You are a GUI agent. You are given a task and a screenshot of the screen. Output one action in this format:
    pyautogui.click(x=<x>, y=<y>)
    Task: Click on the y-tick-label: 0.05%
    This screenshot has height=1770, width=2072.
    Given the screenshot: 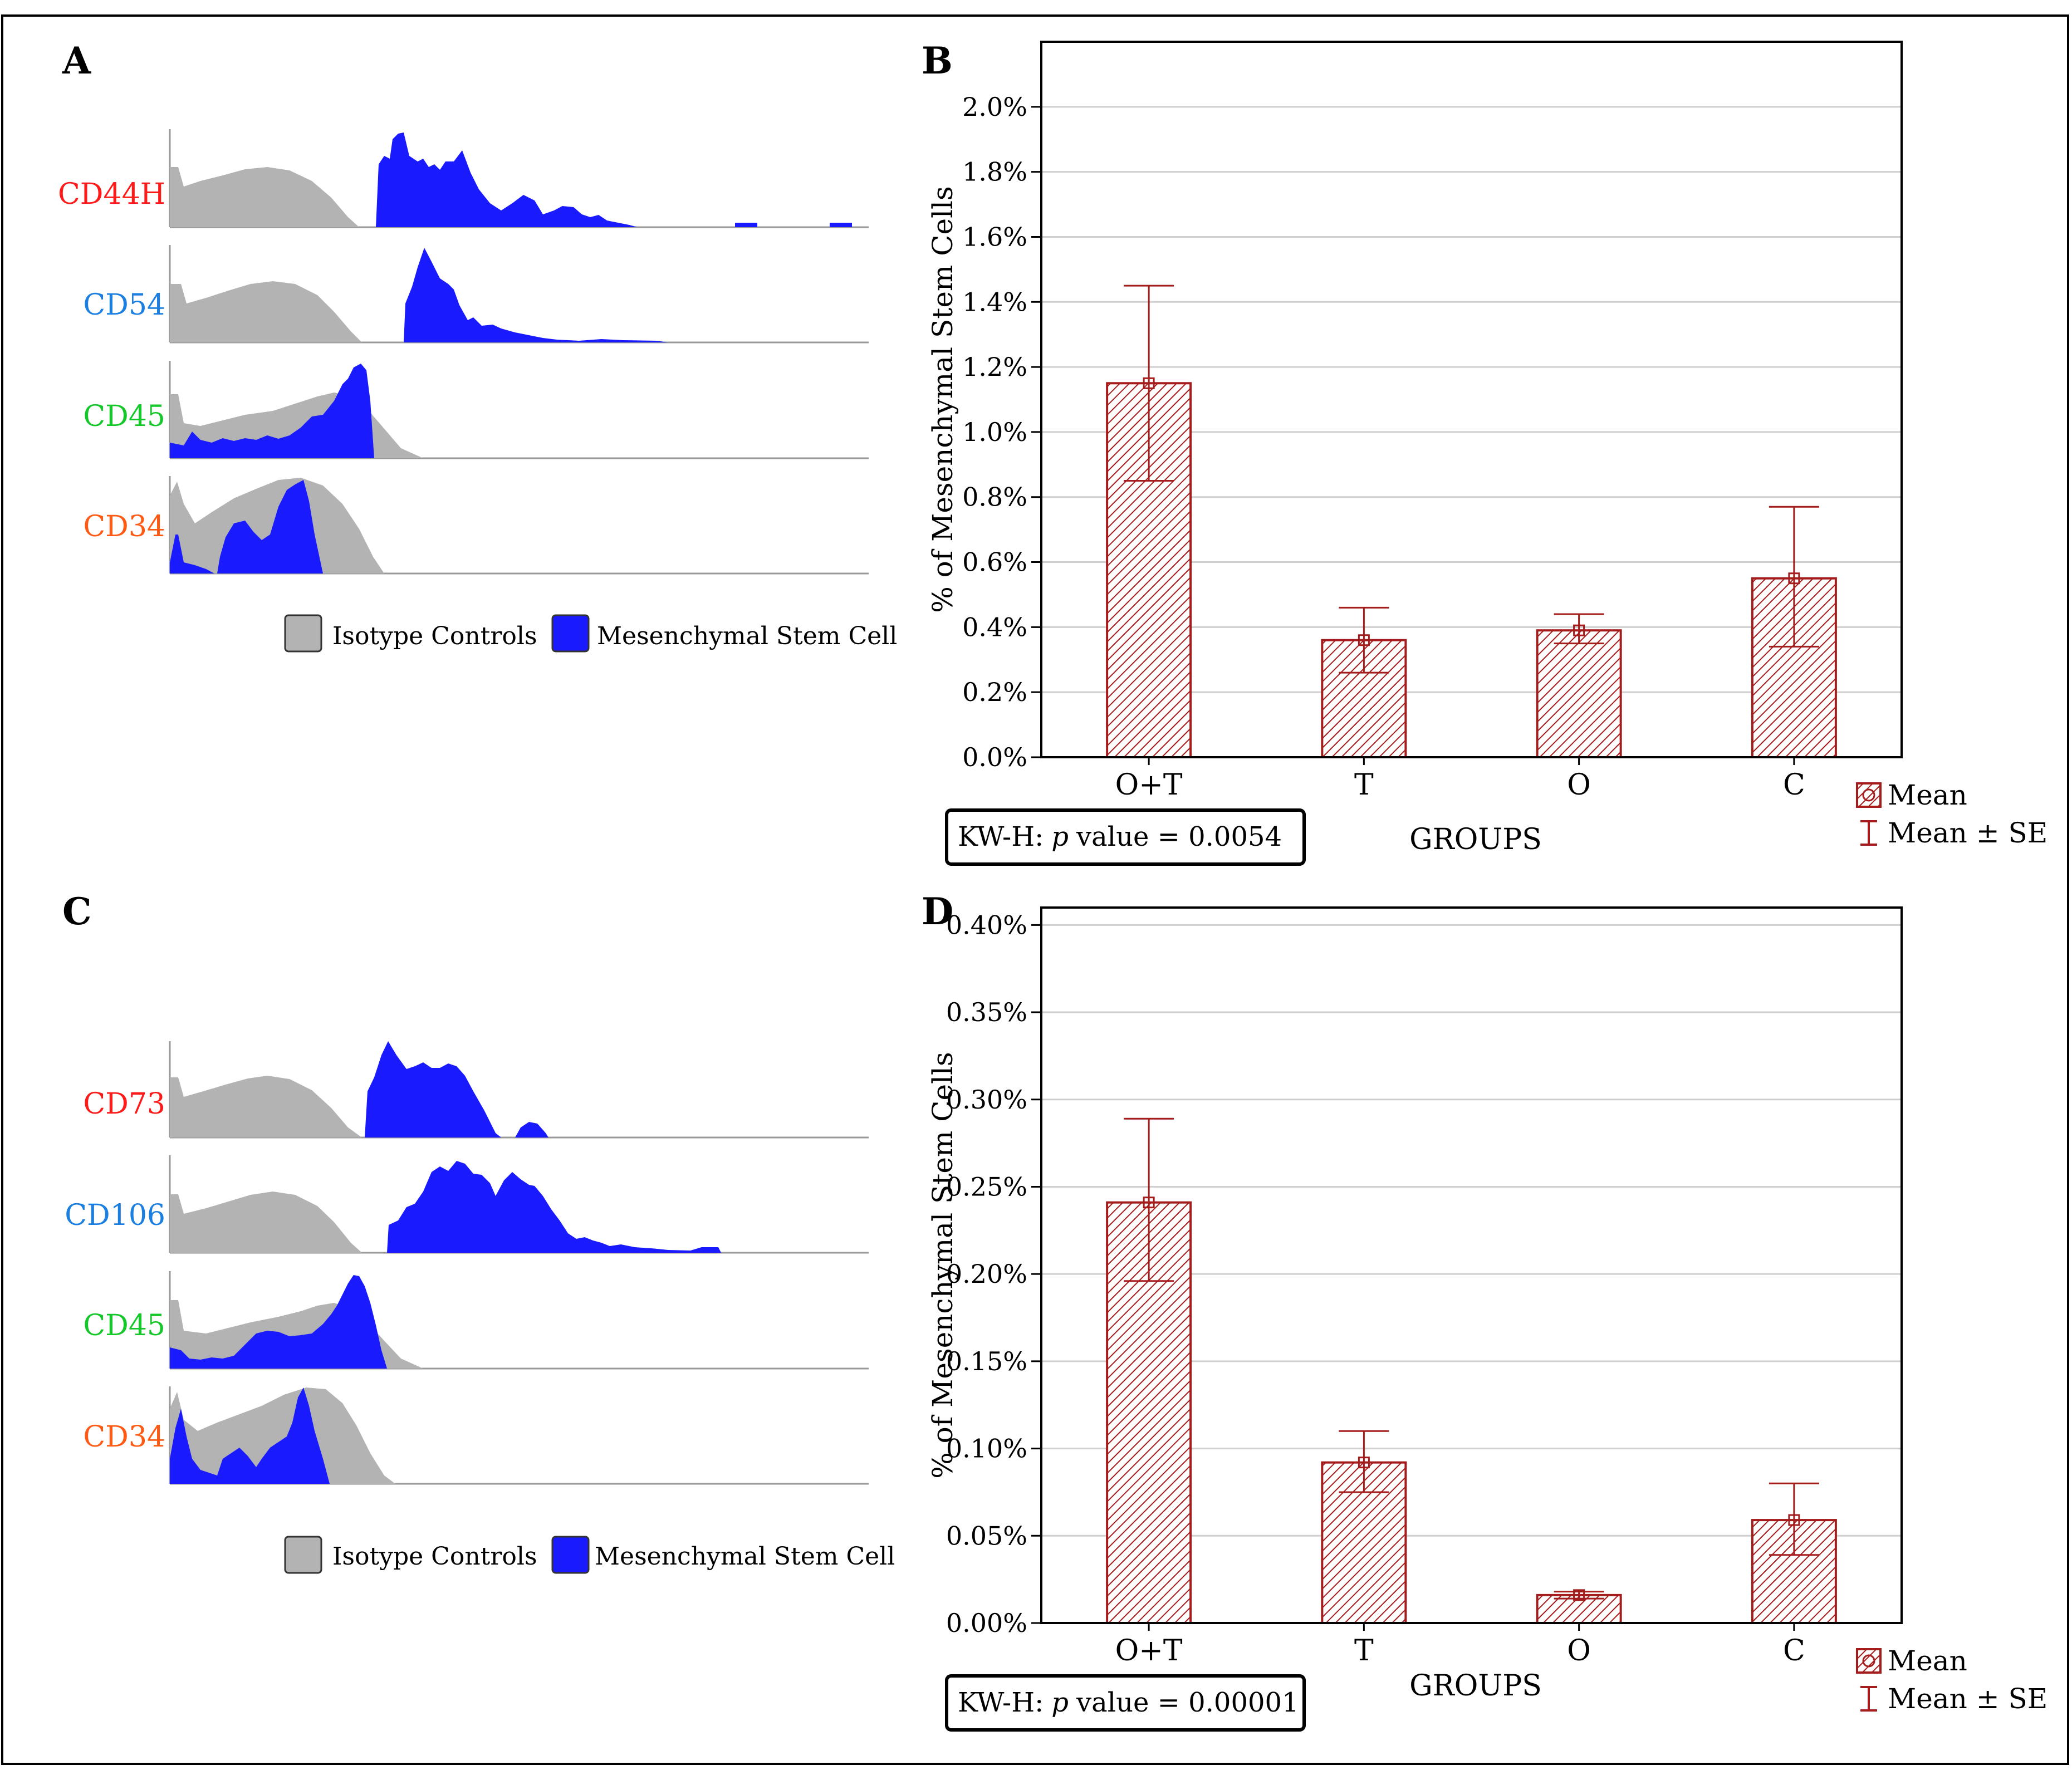 What is the action you would take?
    pyautogui.click(x=986, y=1536)
    